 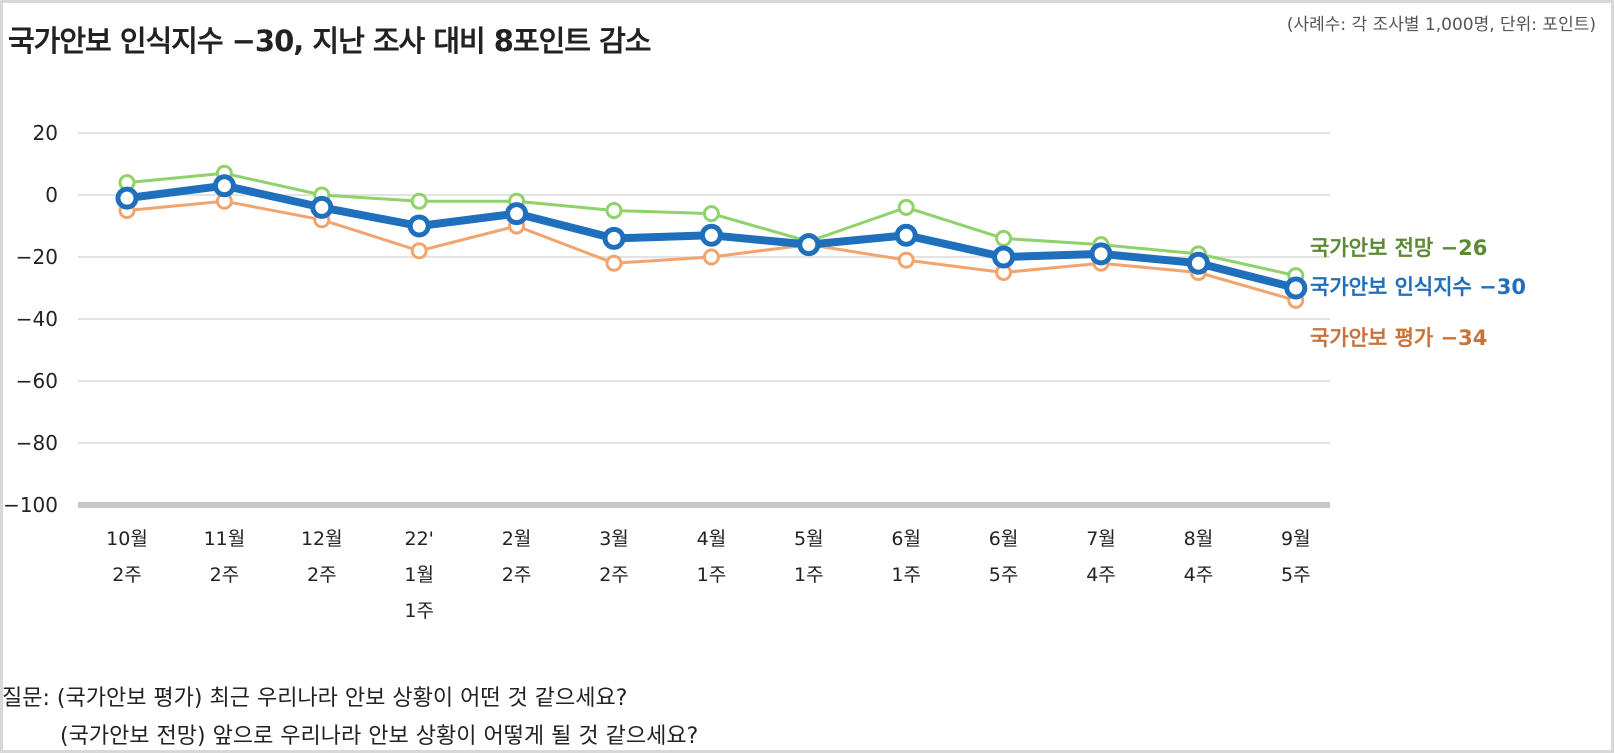 What do you see at coordinates (322, 539) in the screenshot?
I see `x-tick-label: 12월` at bounding box center [322, 539].